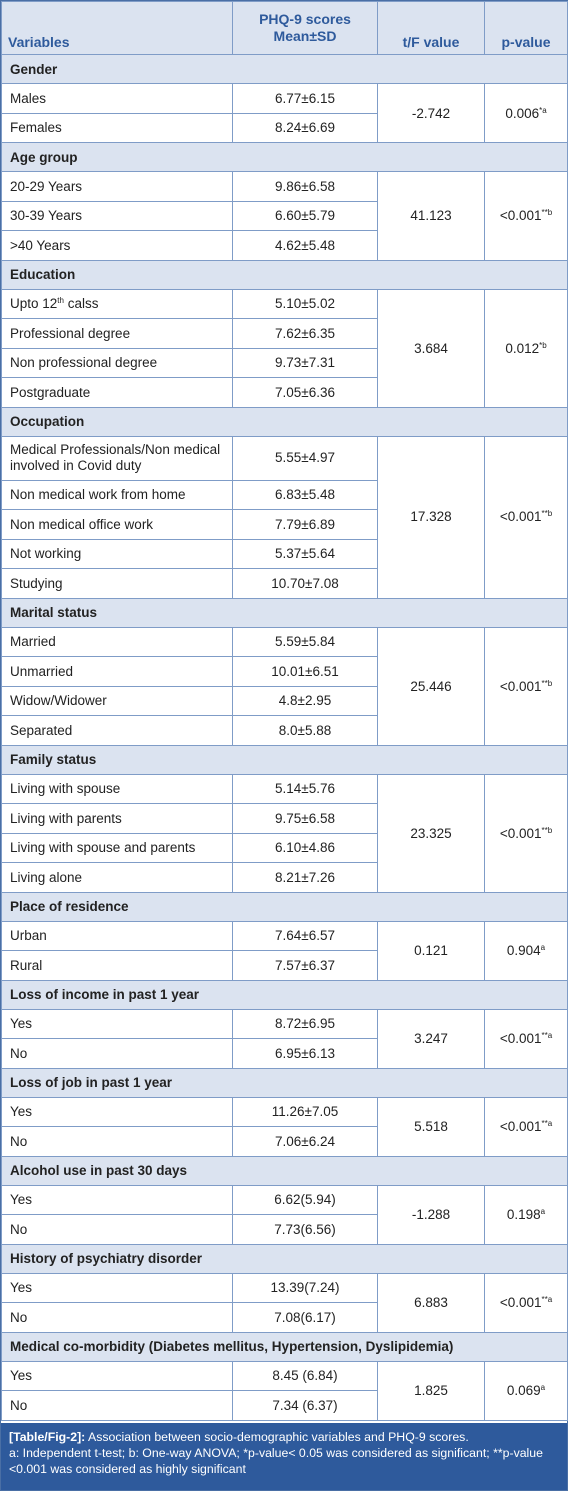  What do you see at coordinates (117, 877) in the screenshot?
I see `row-label: Living alone` at bounding box center [117, 877].